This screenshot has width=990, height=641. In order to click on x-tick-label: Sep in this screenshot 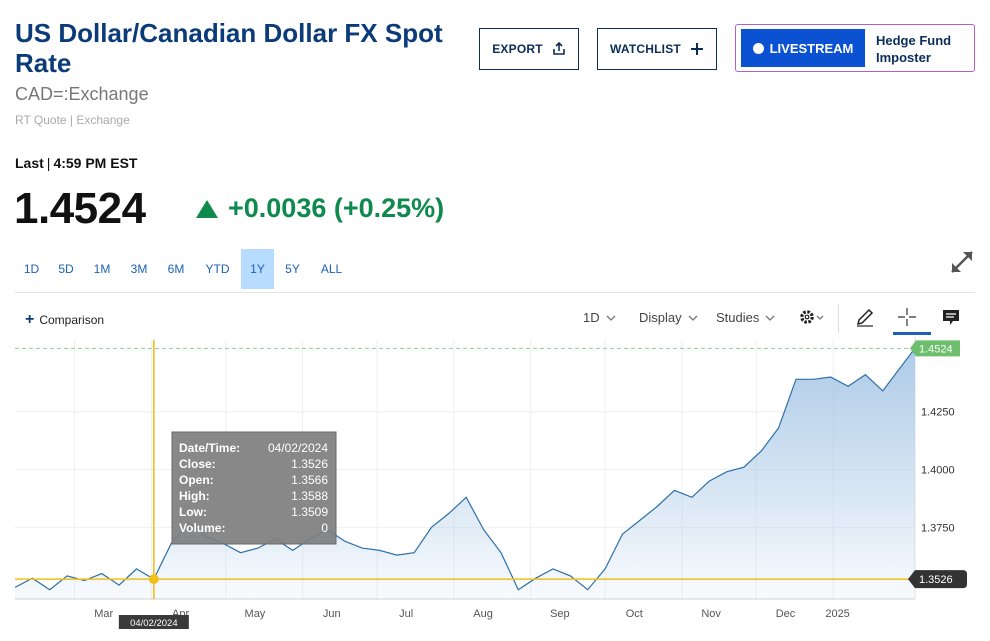, I will do `click(560, 614)`.